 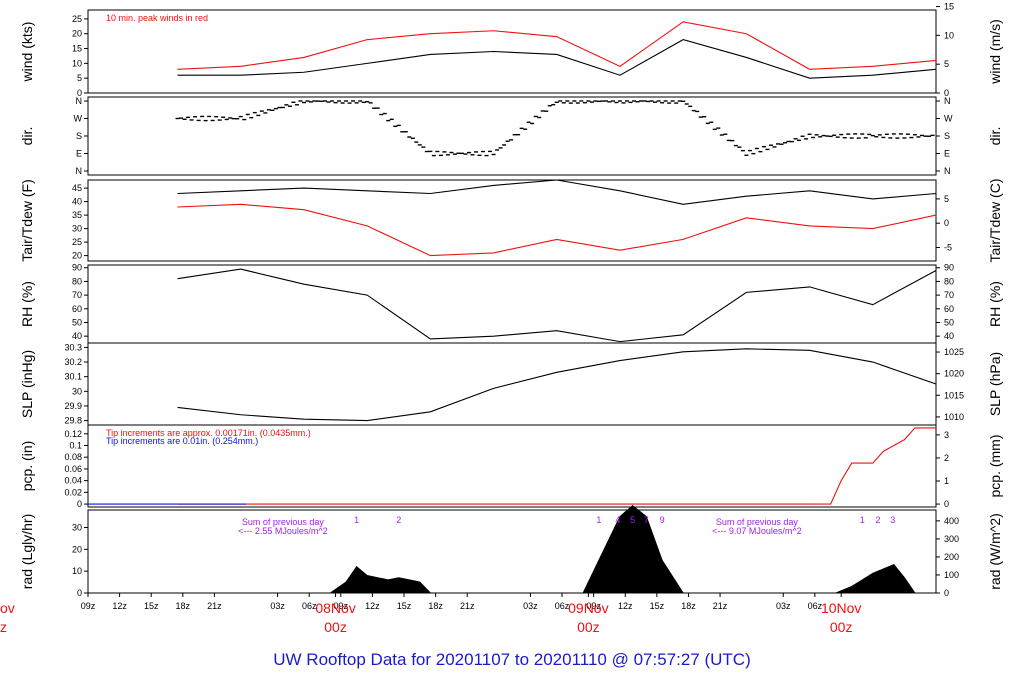 I want to click on ytick-label-left-pcp: 0.06, so click(x=73, y=469).